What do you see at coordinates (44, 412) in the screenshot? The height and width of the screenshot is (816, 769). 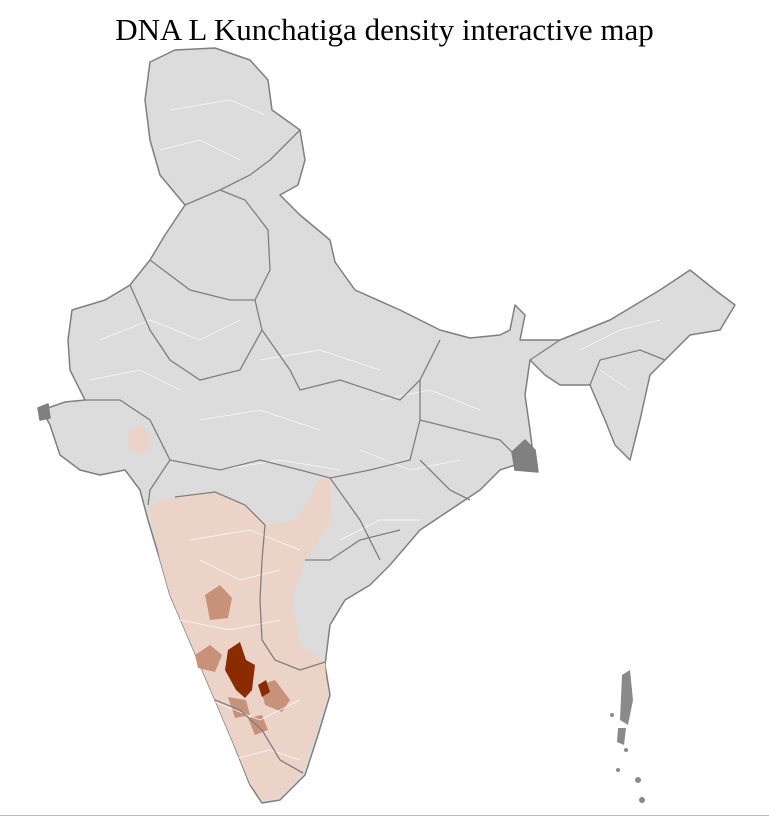 I see `gujarat-kutch` at bounding box center [44, 412].